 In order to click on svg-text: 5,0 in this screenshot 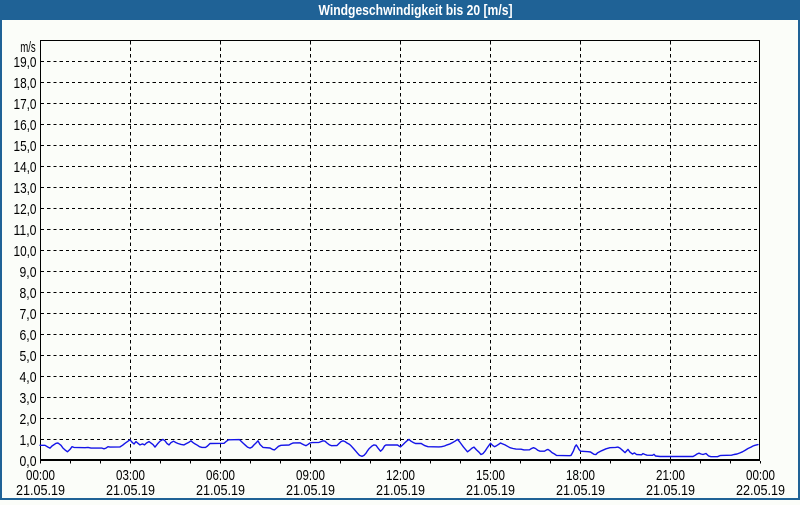, I will do `click(28, 357)`.